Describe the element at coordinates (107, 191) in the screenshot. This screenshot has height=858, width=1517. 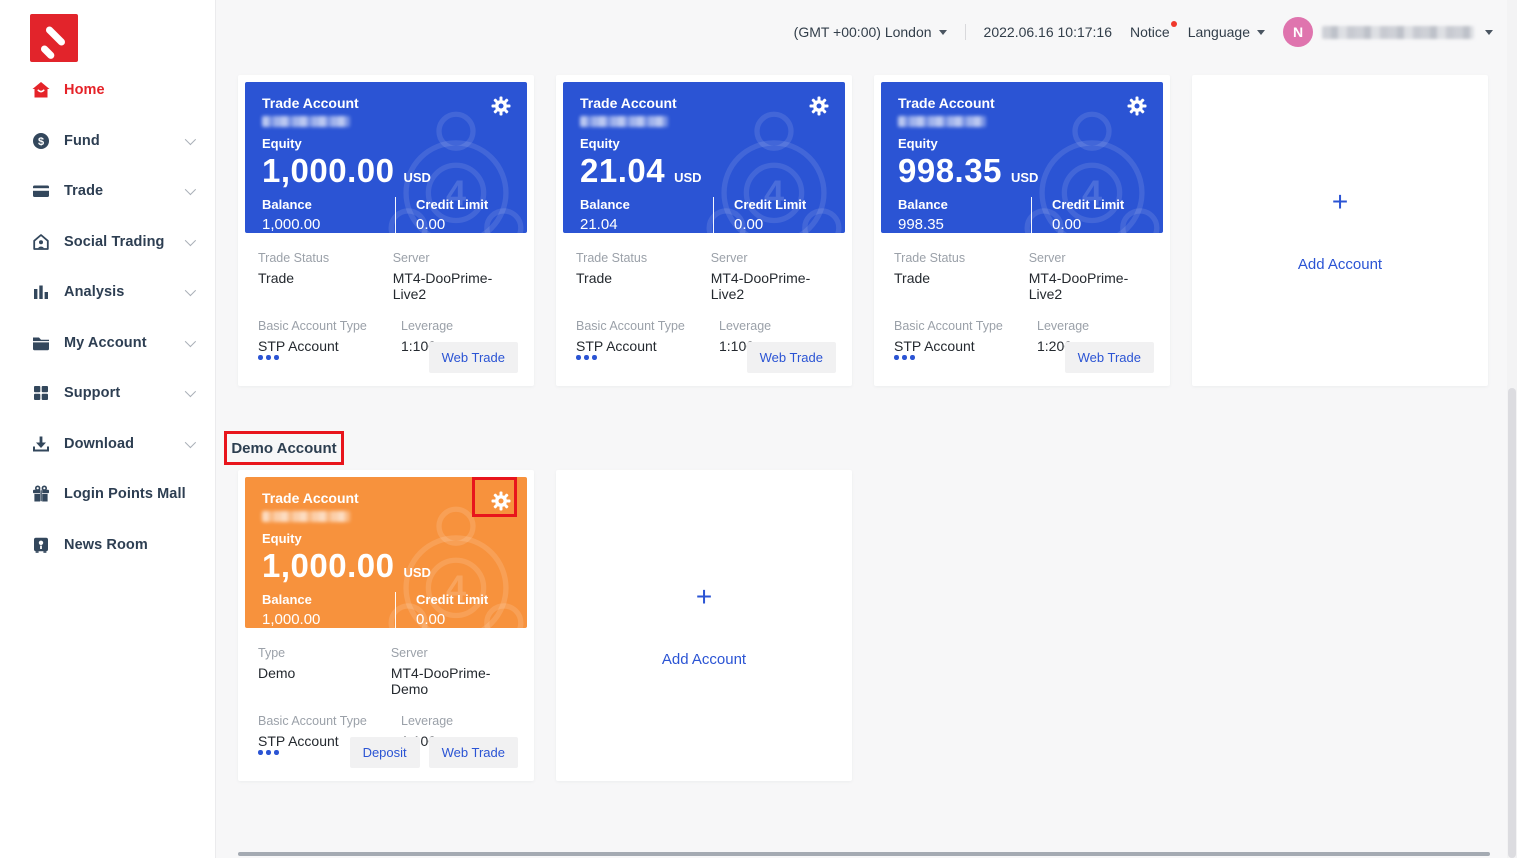
I see `sidebar-item-trade: Trade` at that location.